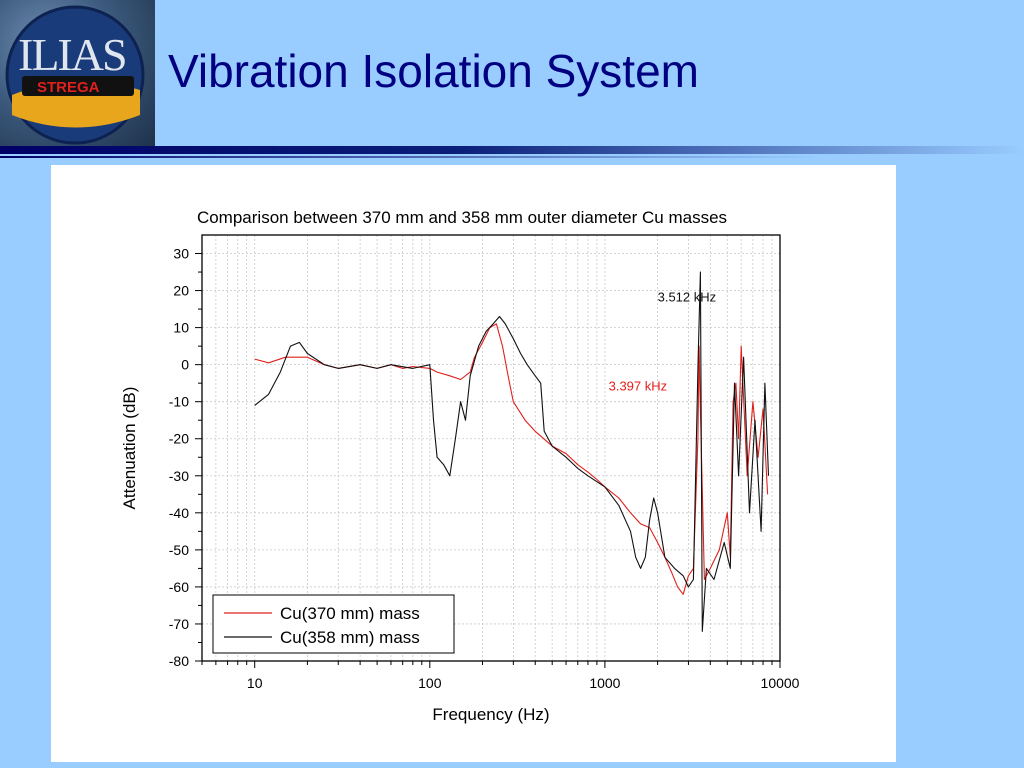  I want to click on y-tick-label: -30, so click(179, 476).